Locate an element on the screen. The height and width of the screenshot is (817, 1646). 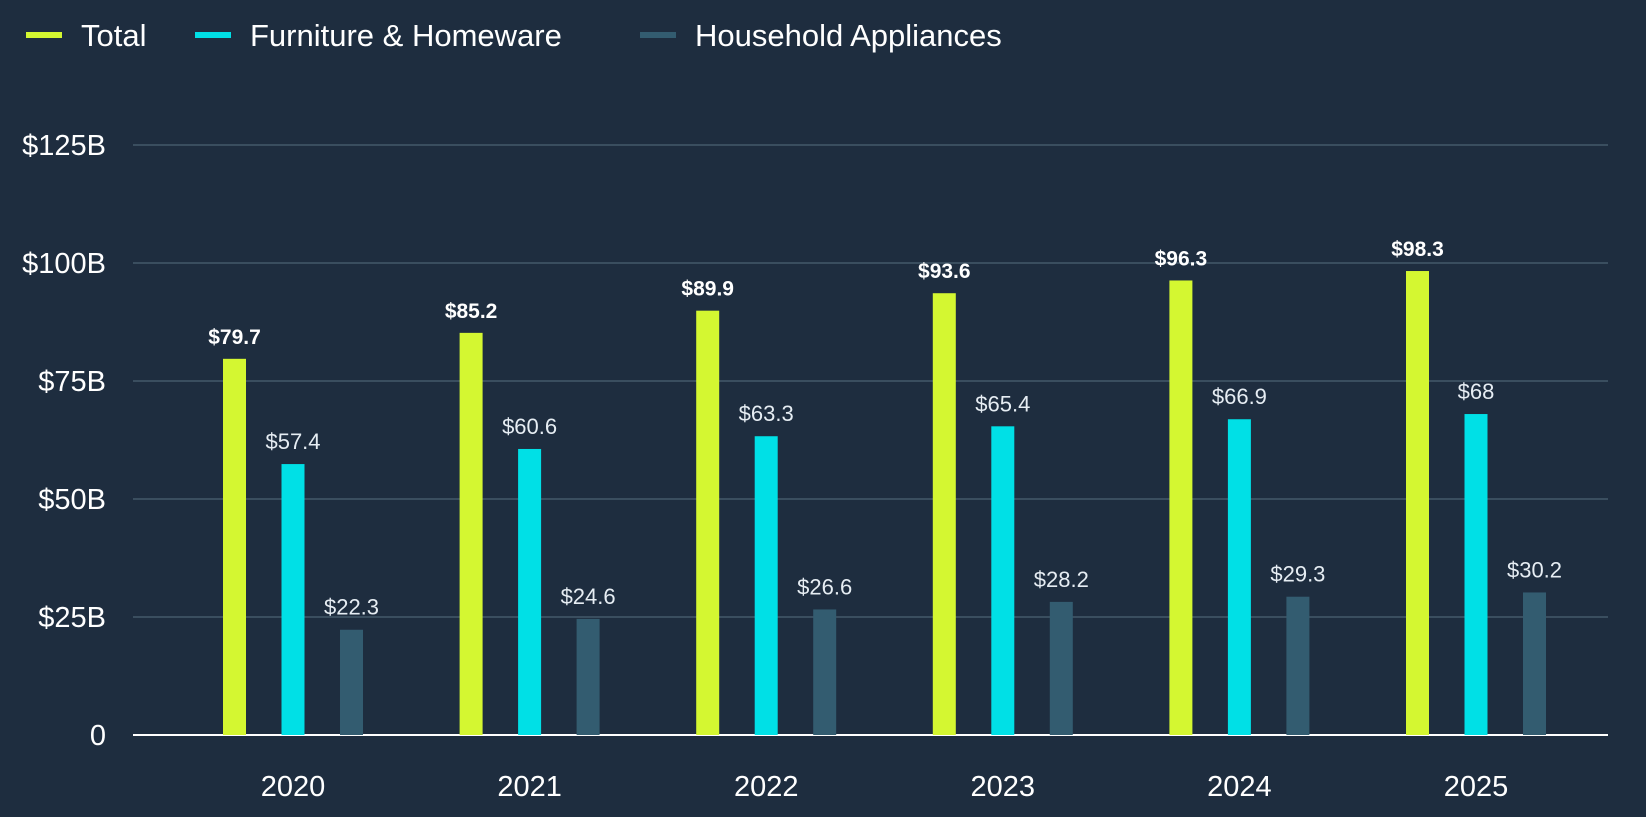
data-label: $26.6 is located at coordinates (824, 586).